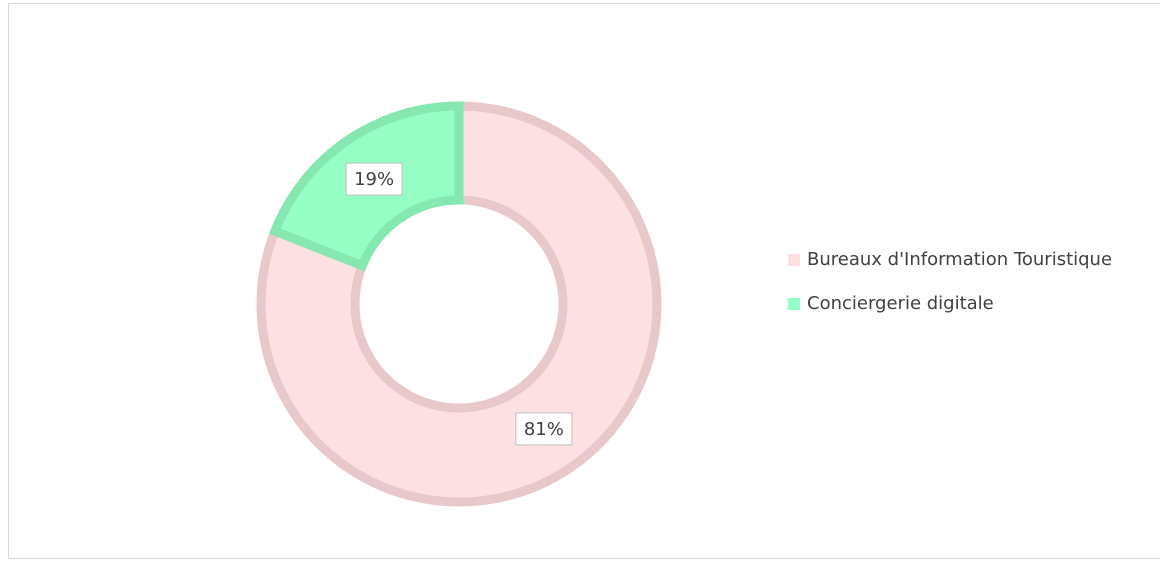 Image resolution: width=1160 pixels, height=561 pixels. I want to click on data-label: 19%, so click(374, 179).